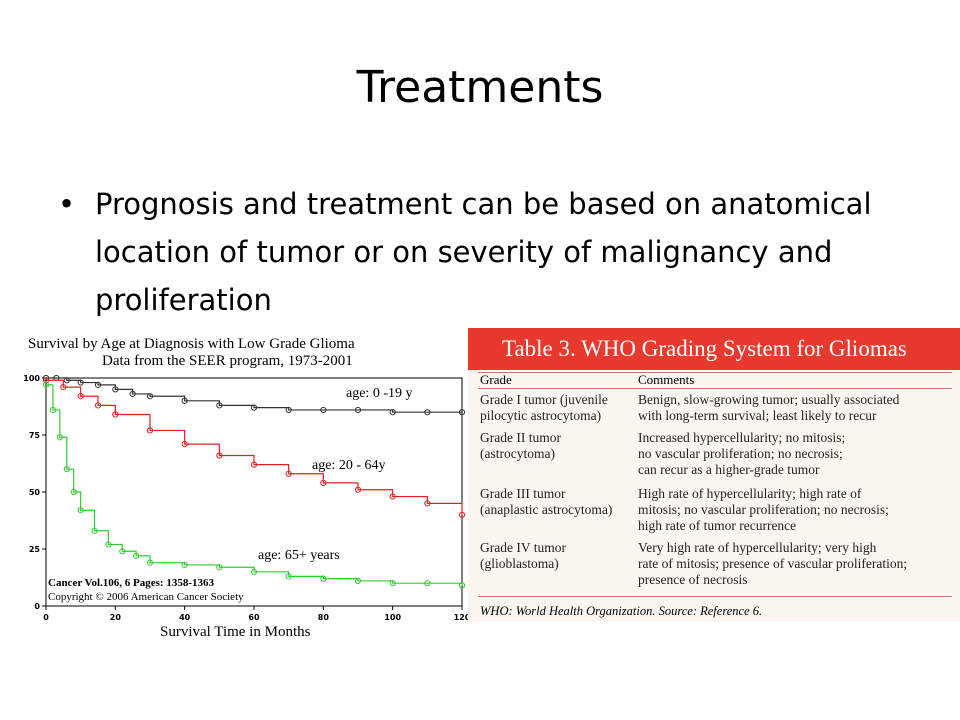 Image resolution: width=960 pixels, height=720 pixels. I want to click on x-tick-label-6: 120, so click(462, 617).